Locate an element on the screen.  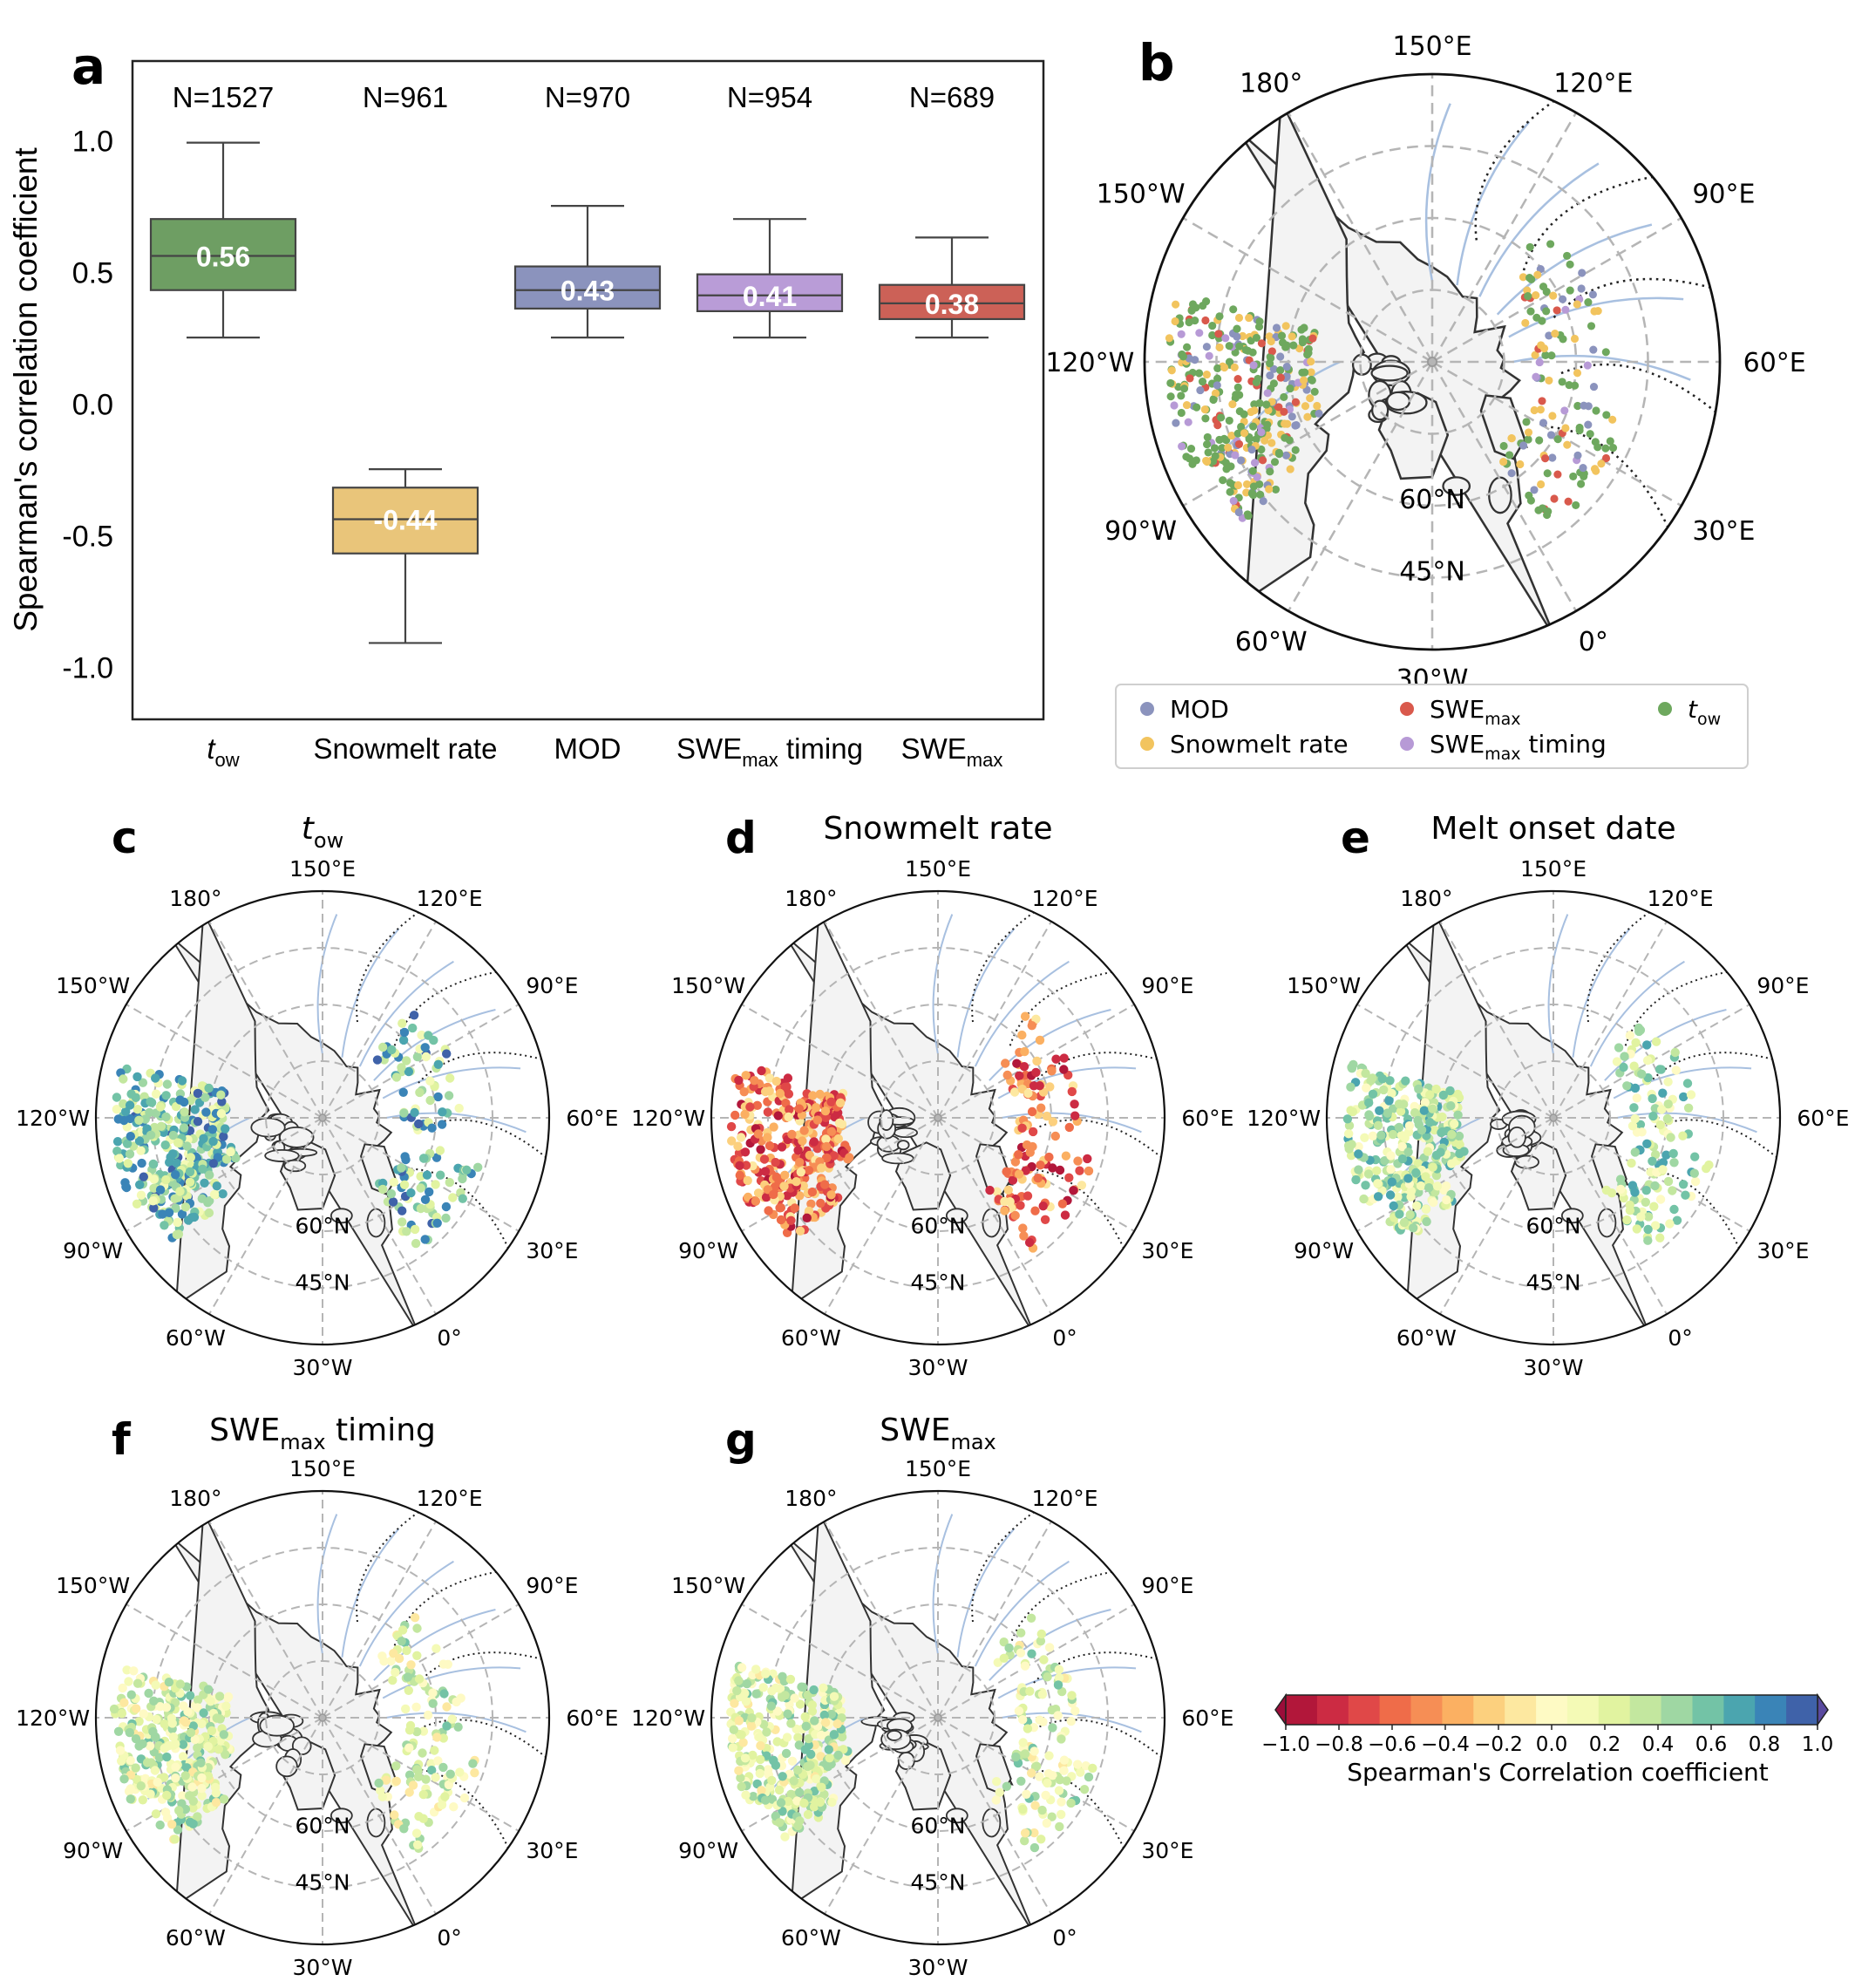
longitude-label: 180° is located at coordinates (195, 899).